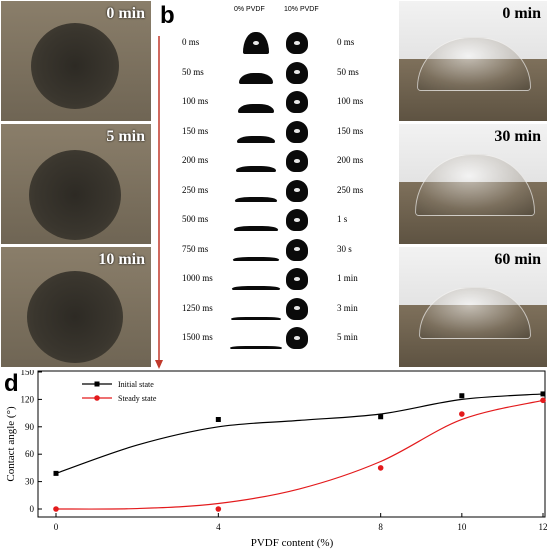 This screenshot has width=548, height=550. Describe the element at coordinates (121, 259) in the screenshot. I see `panel-a-time-2: 10 min` at that location.